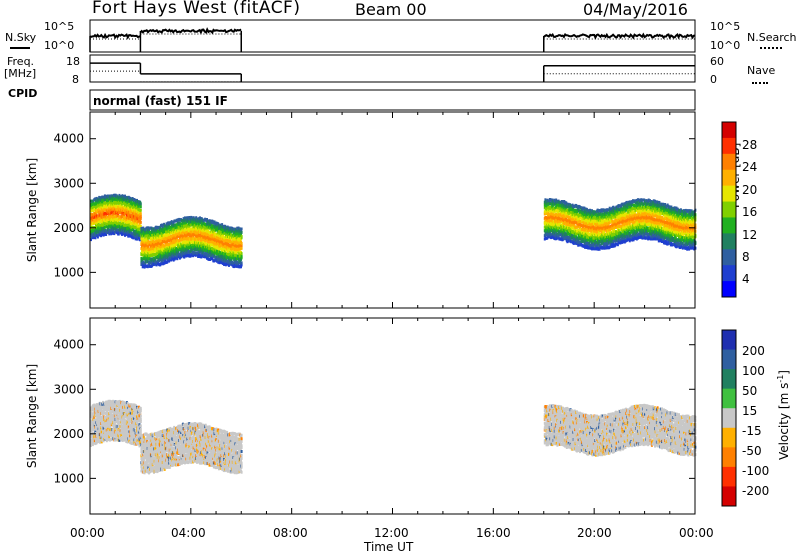 This screenshot has height=554, width=800. I want to click on nsky-legend-line, so click(20, 48).